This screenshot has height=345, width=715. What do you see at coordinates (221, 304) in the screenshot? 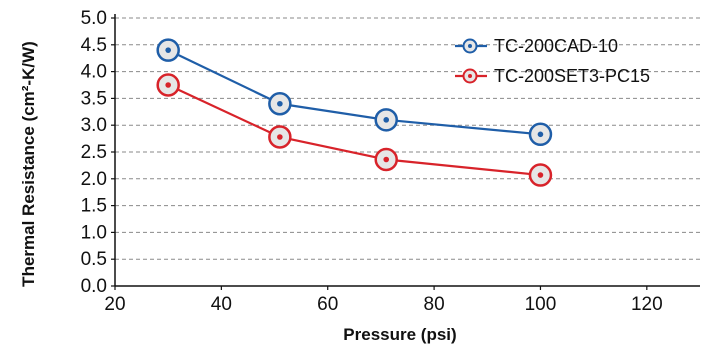
I see `x-tick-label: 40` at bounding box center [221, 304].